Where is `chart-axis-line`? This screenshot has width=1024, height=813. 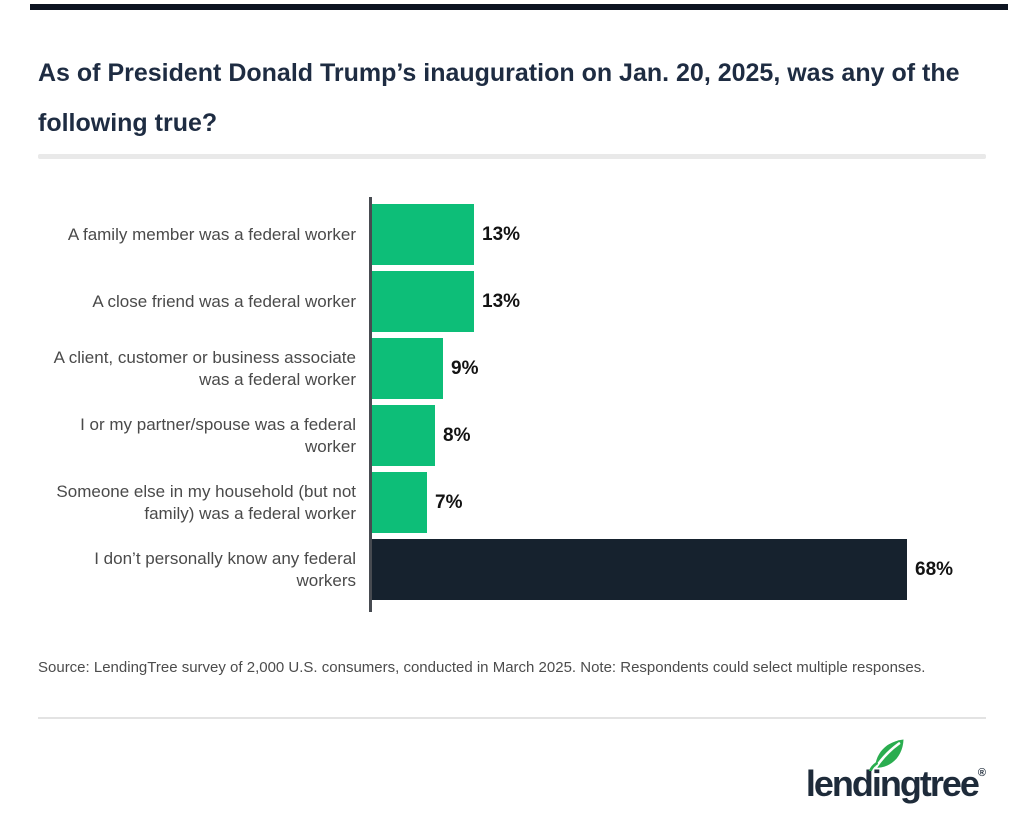 chart-axis-line is located at coordinates (370, 404).